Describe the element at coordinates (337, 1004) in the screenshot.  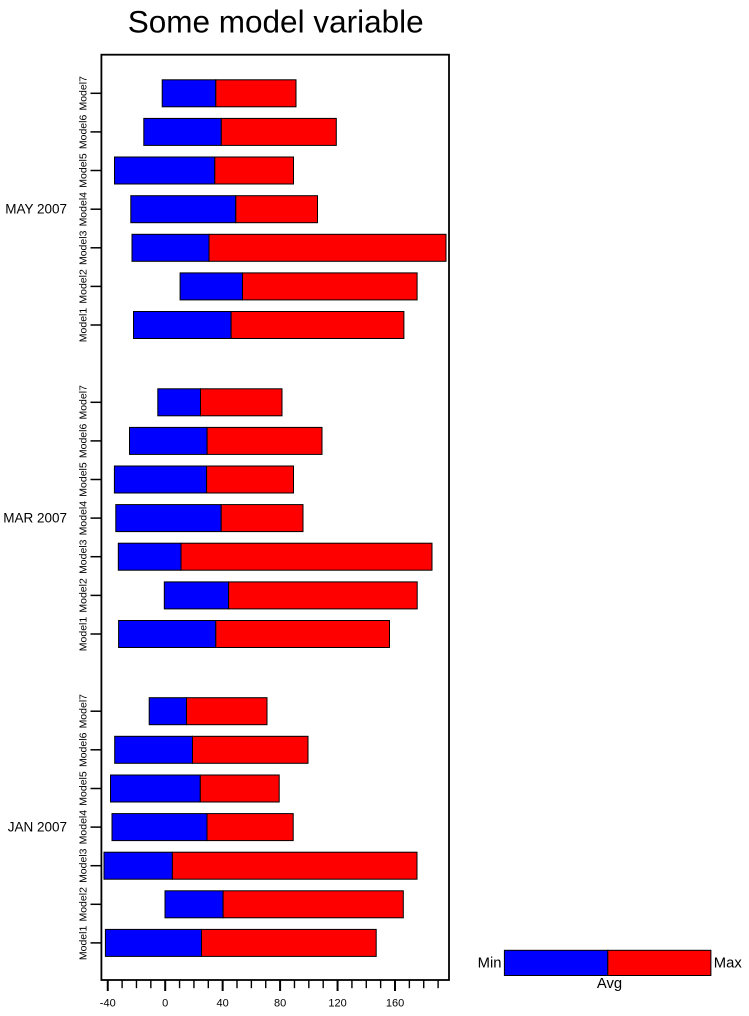
I see `svg-text: 120` at that location.